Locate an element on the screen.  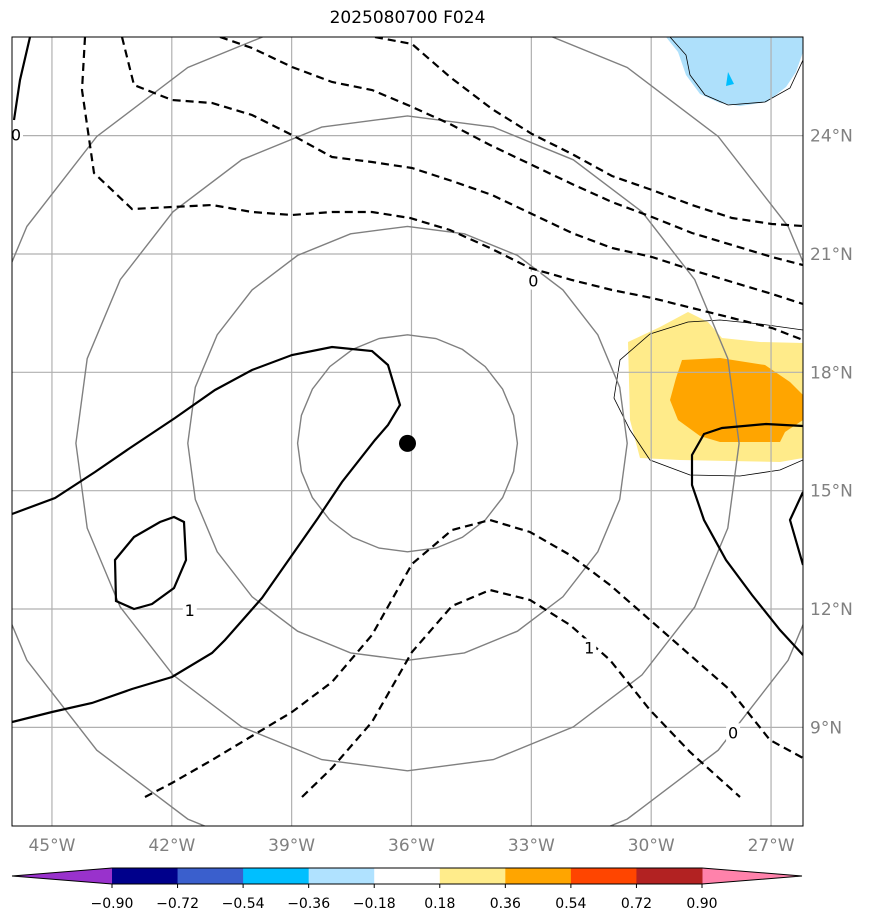
shade-orange-region is located at coordinates (736, 400).